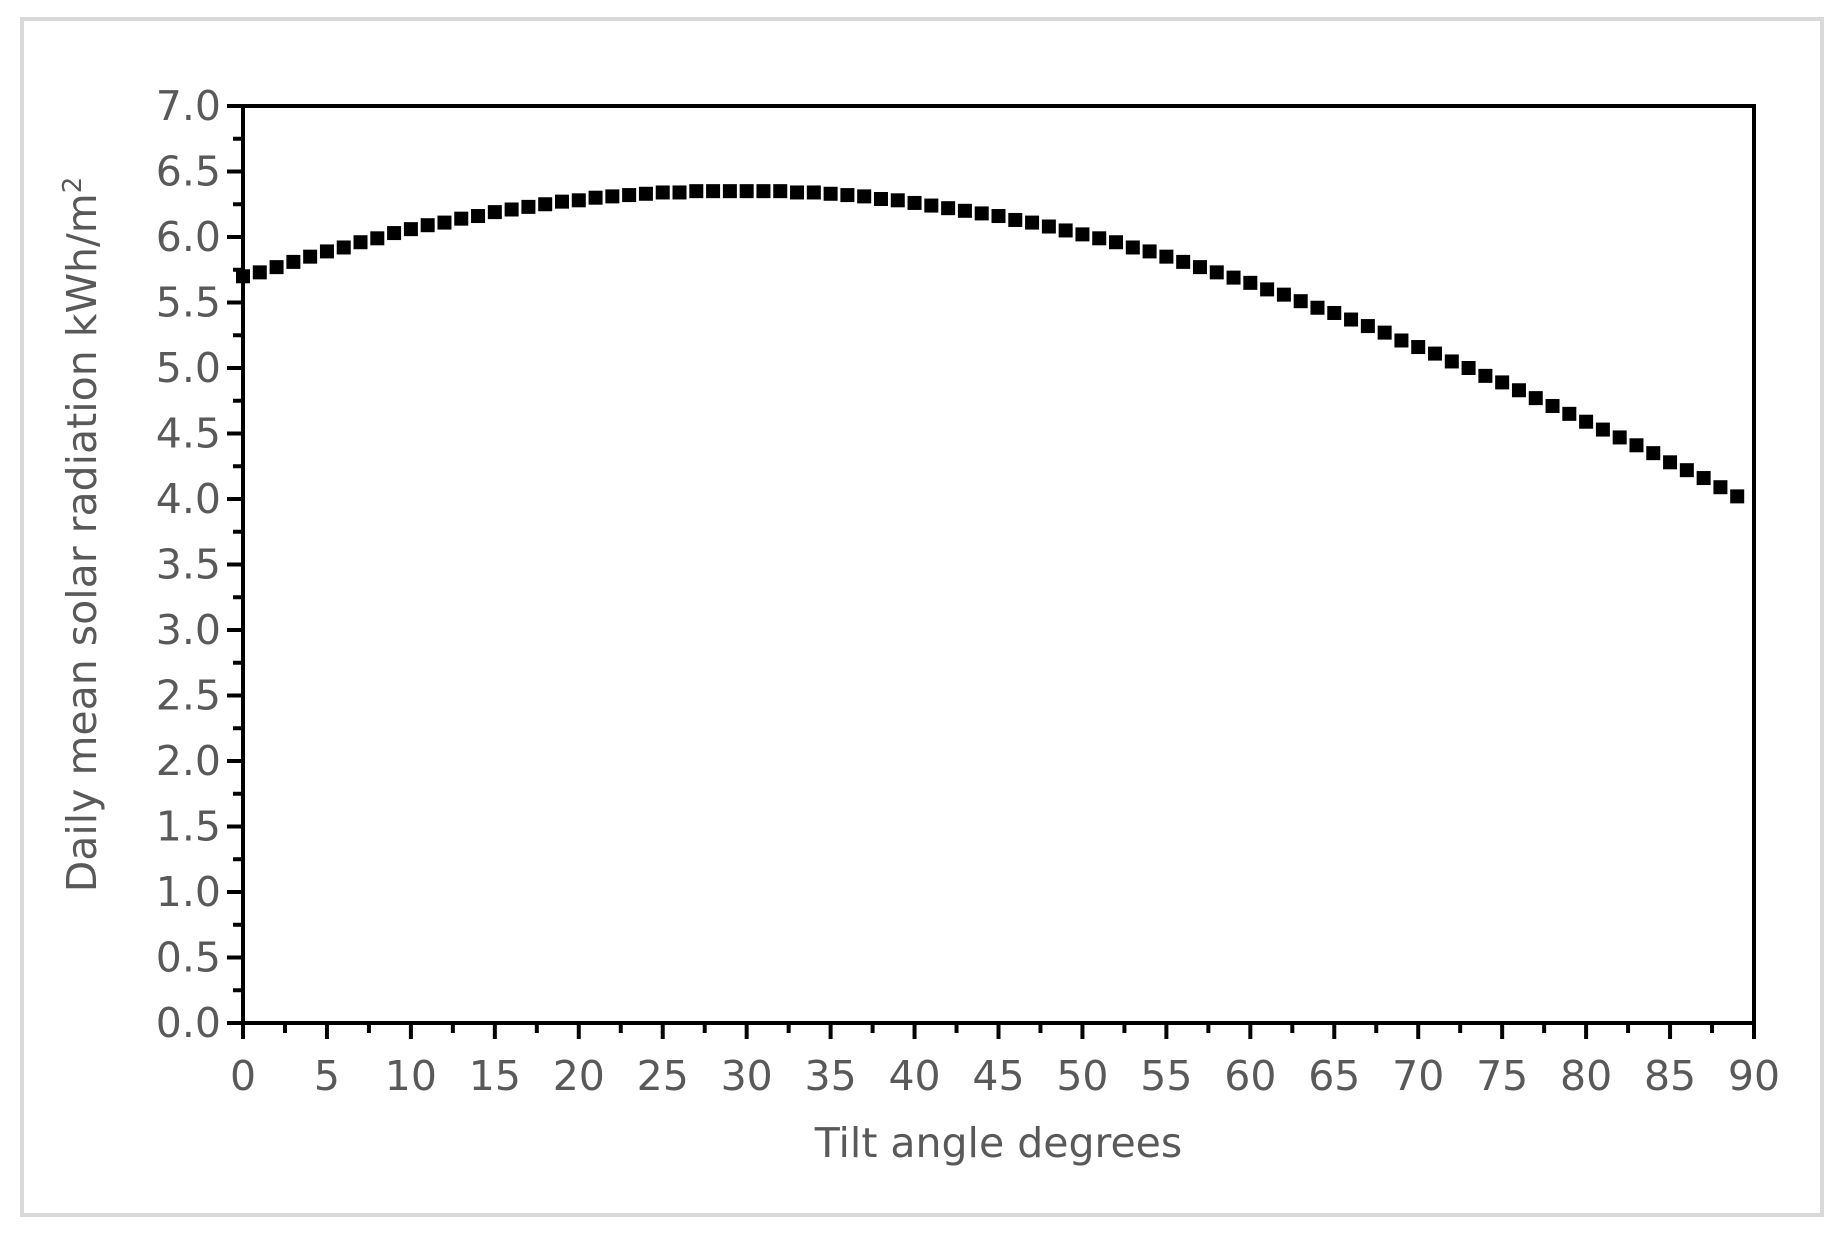  I want to click on y-axis-title-text: Daily mean solar radiation kWh/m, so click(82, 542).